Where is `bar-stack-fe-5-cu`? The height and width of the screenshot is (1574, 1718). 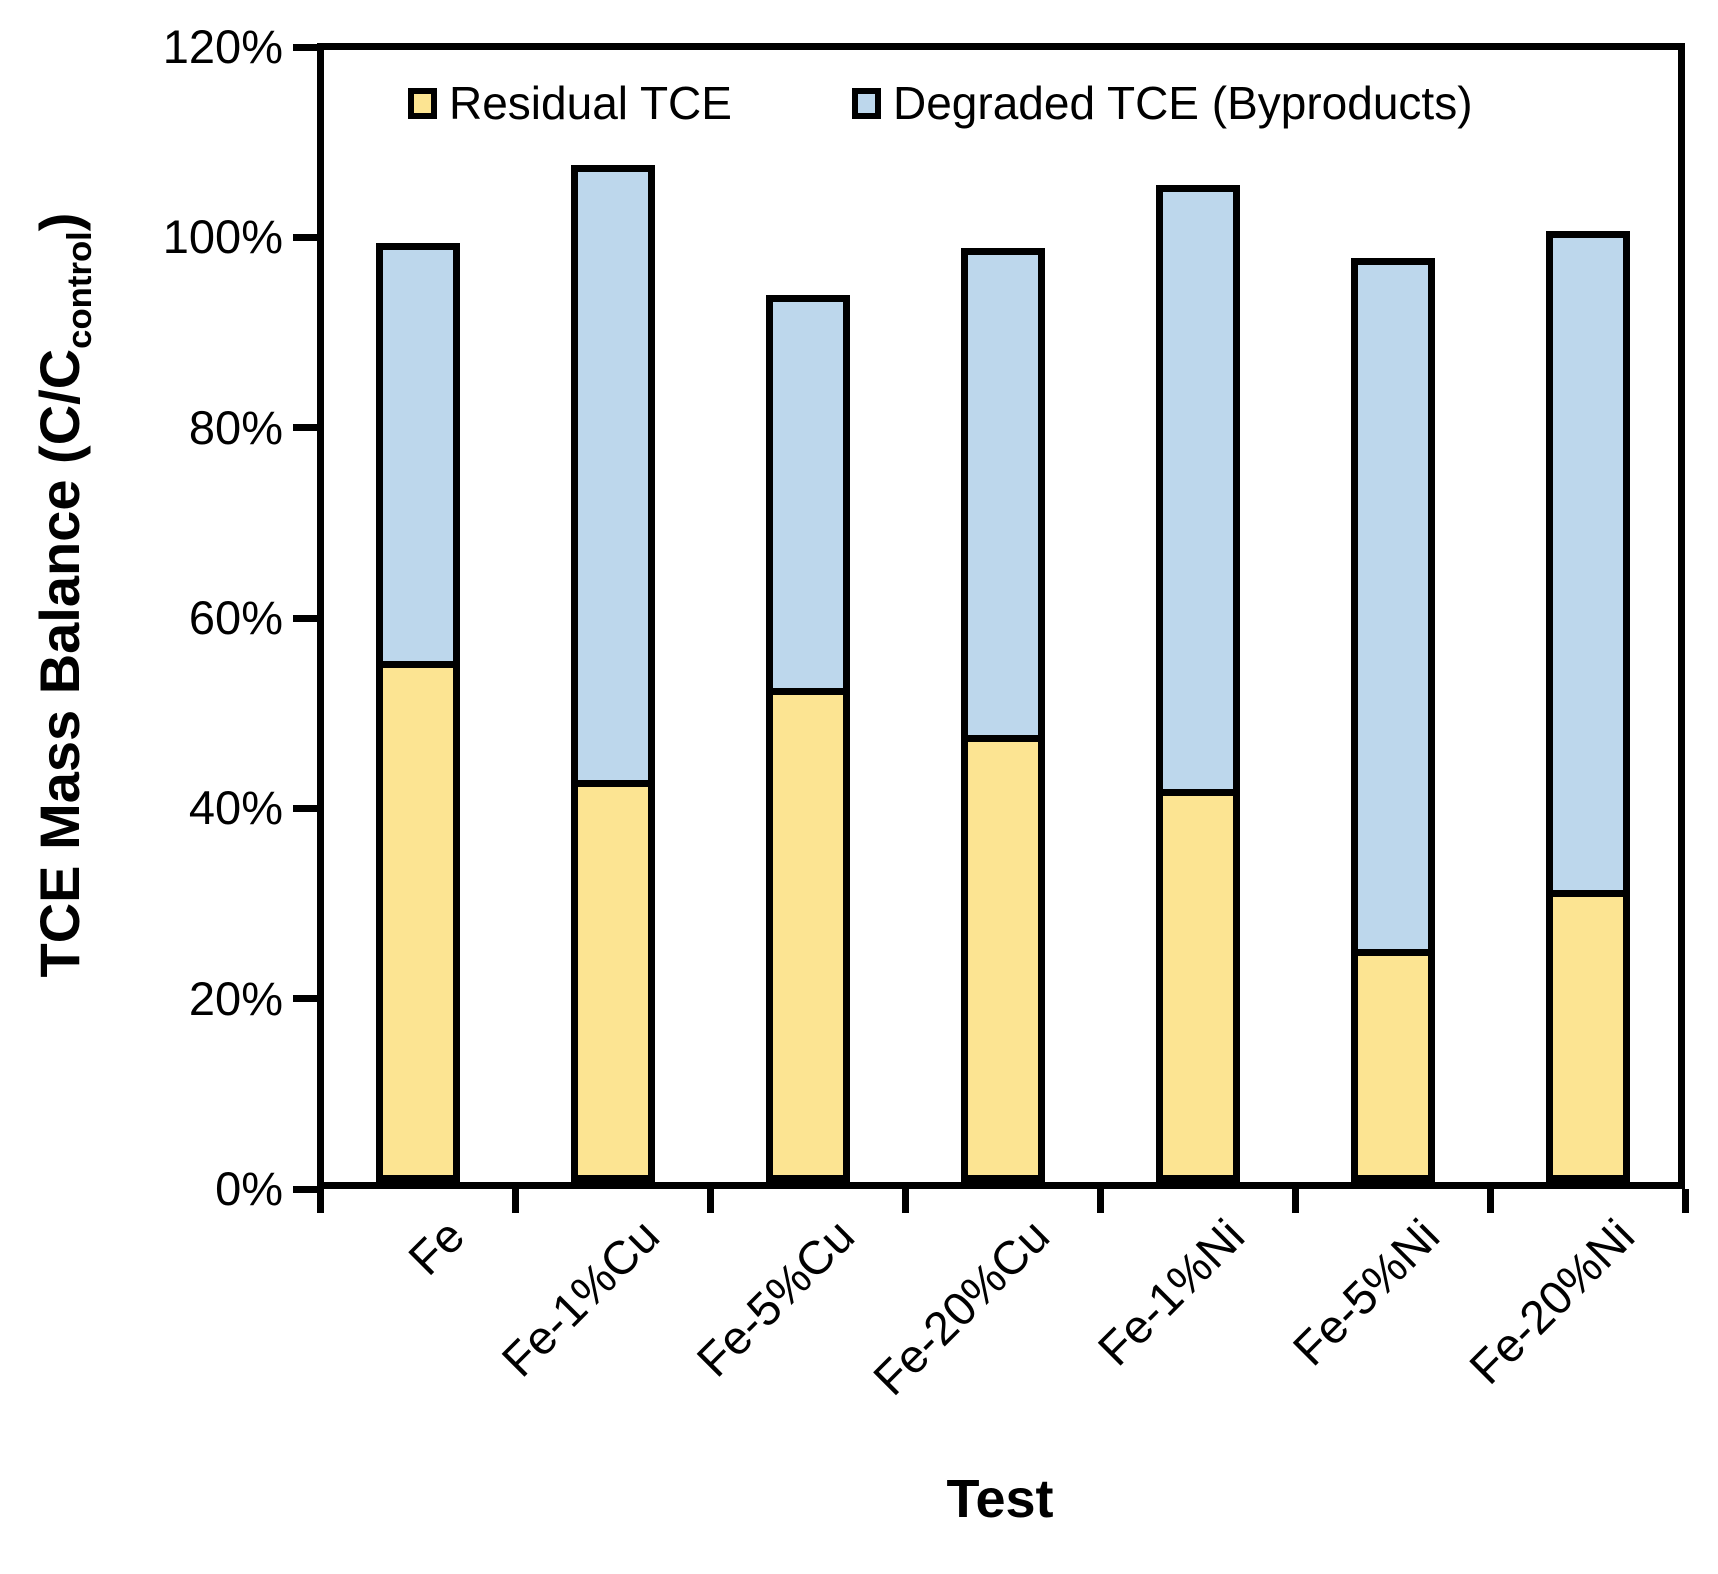 bar-stack-fe-5-cu is located at coordinates (807, 738).